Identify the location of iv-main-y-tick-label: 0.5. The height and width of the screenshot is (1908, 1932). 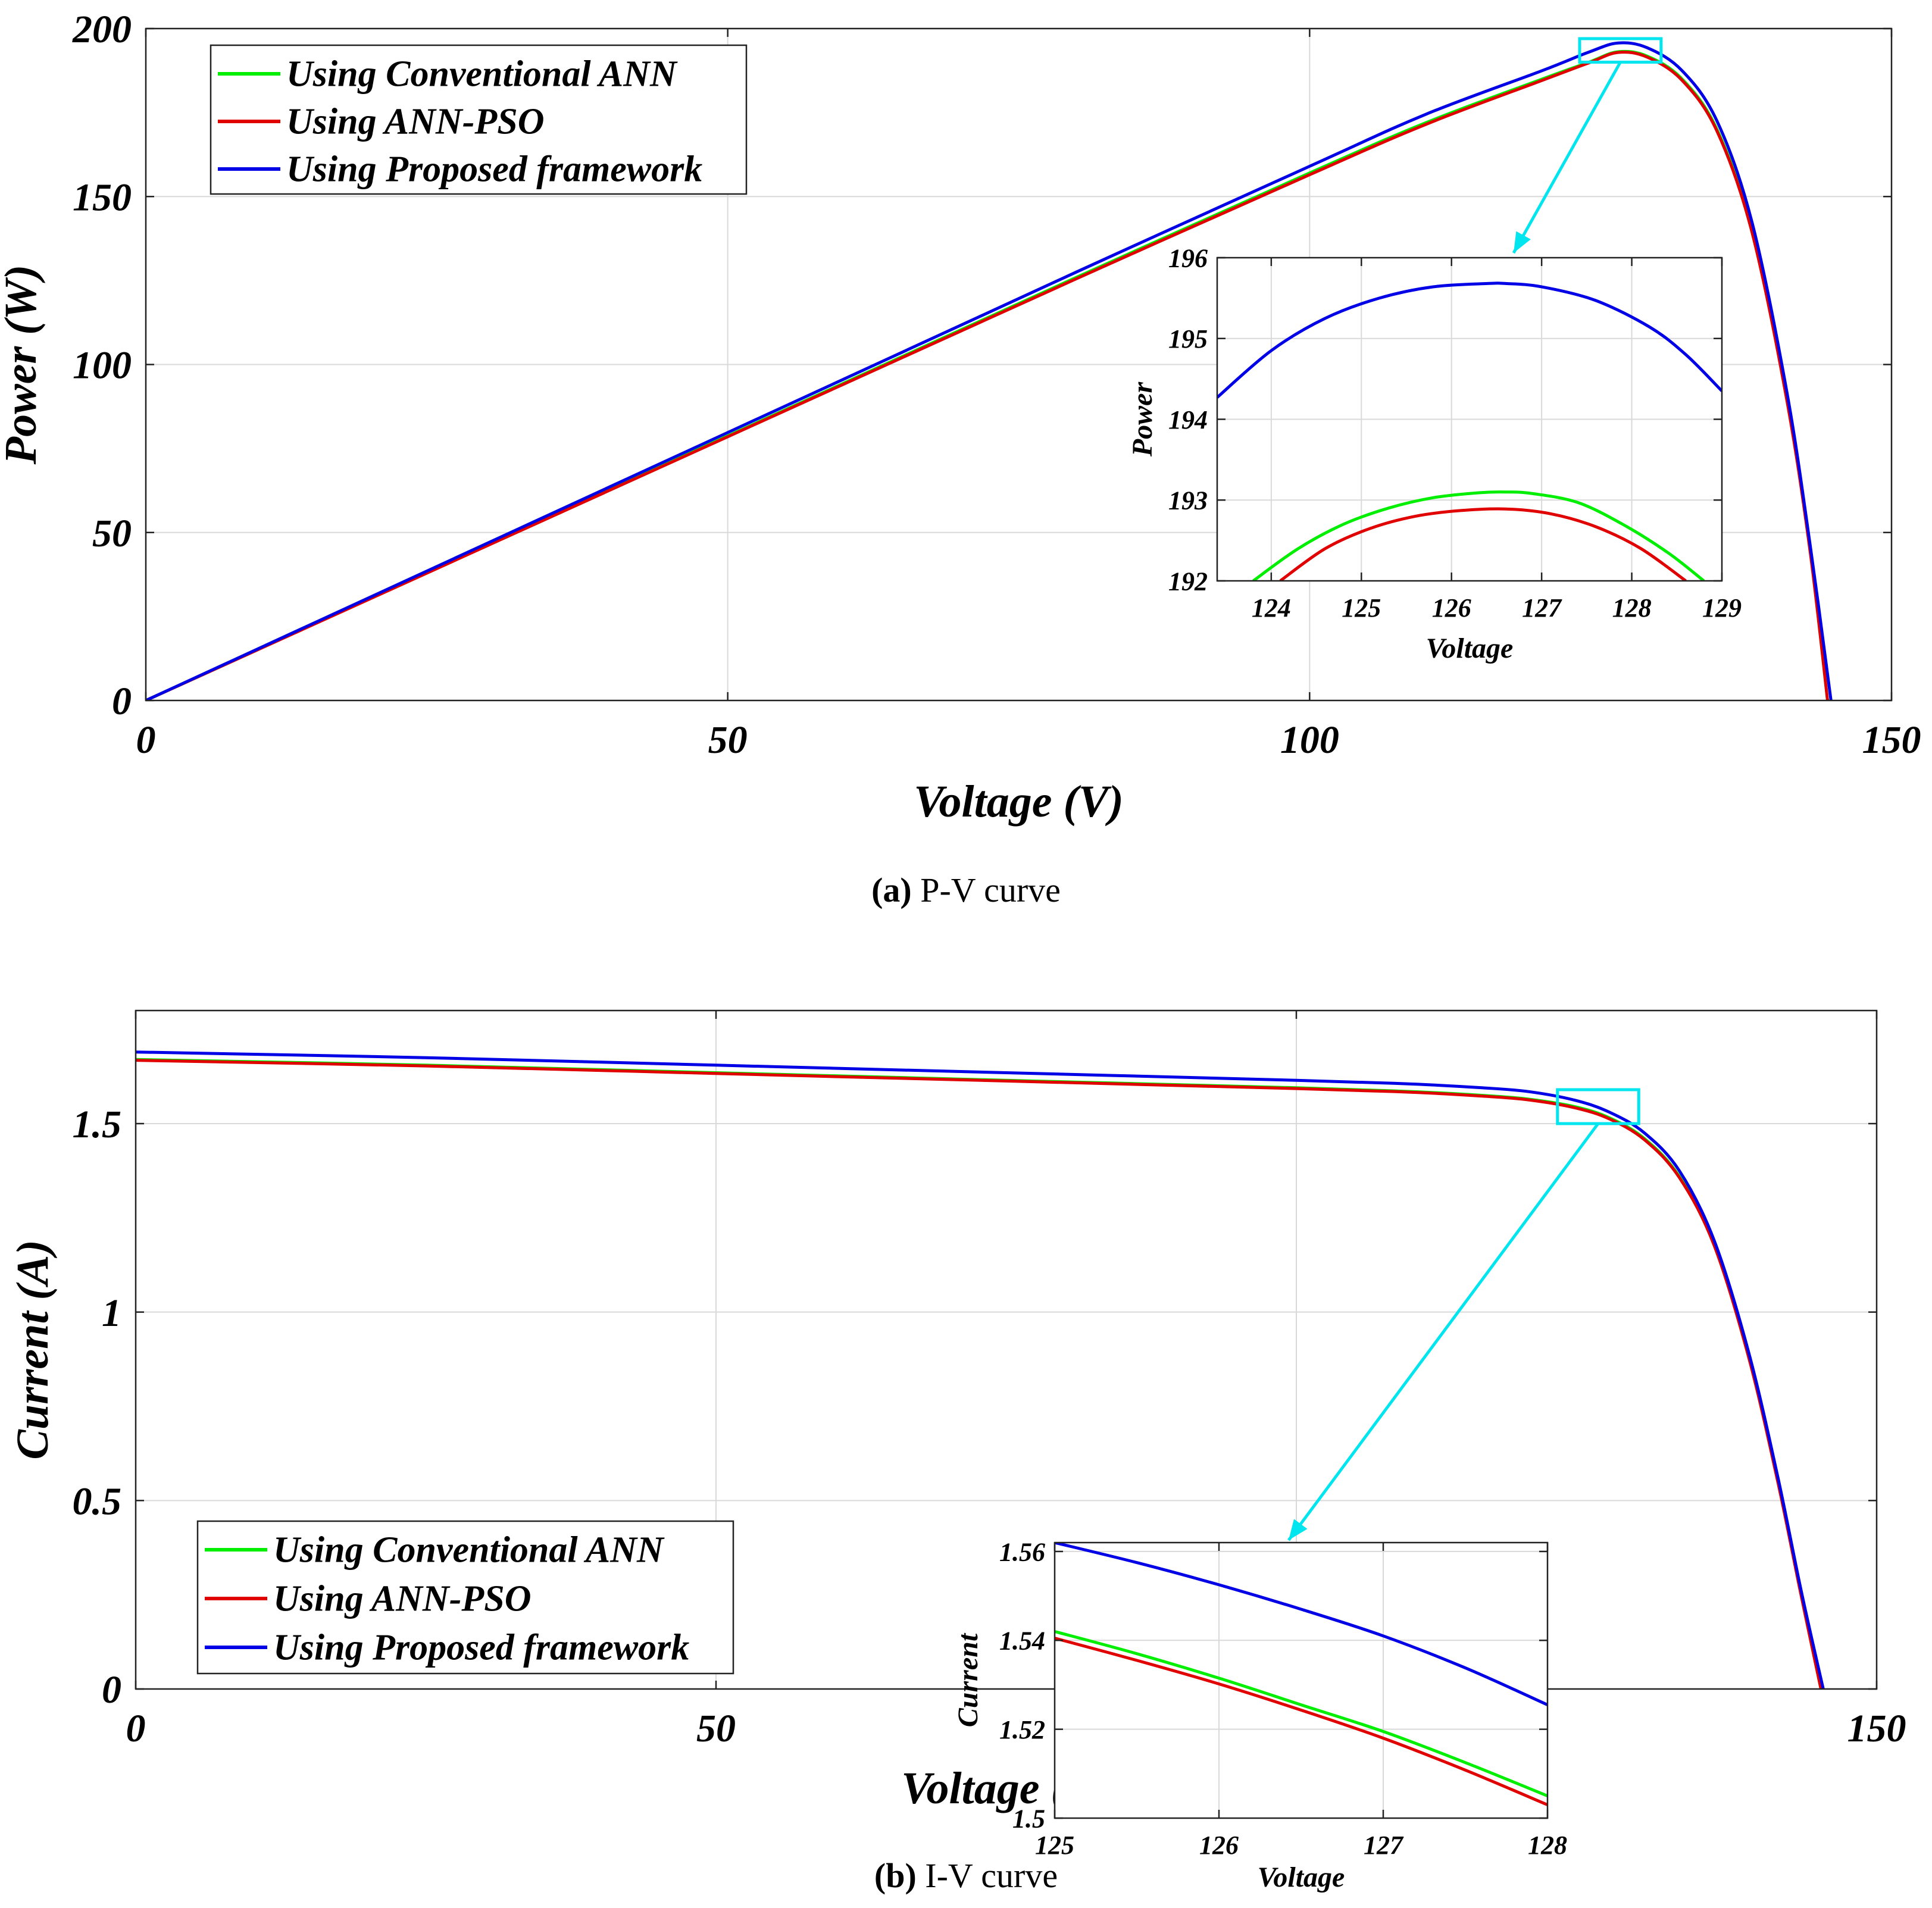
(97, 1501).